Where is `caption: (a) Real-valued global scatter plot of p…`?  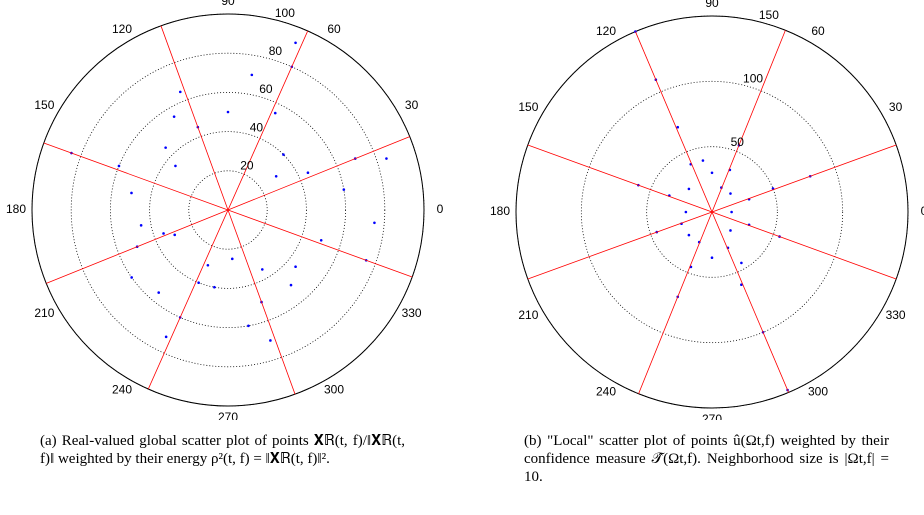
caption: (a) Real-valued global scatter plot of p… is located at coordinates (222, 450).